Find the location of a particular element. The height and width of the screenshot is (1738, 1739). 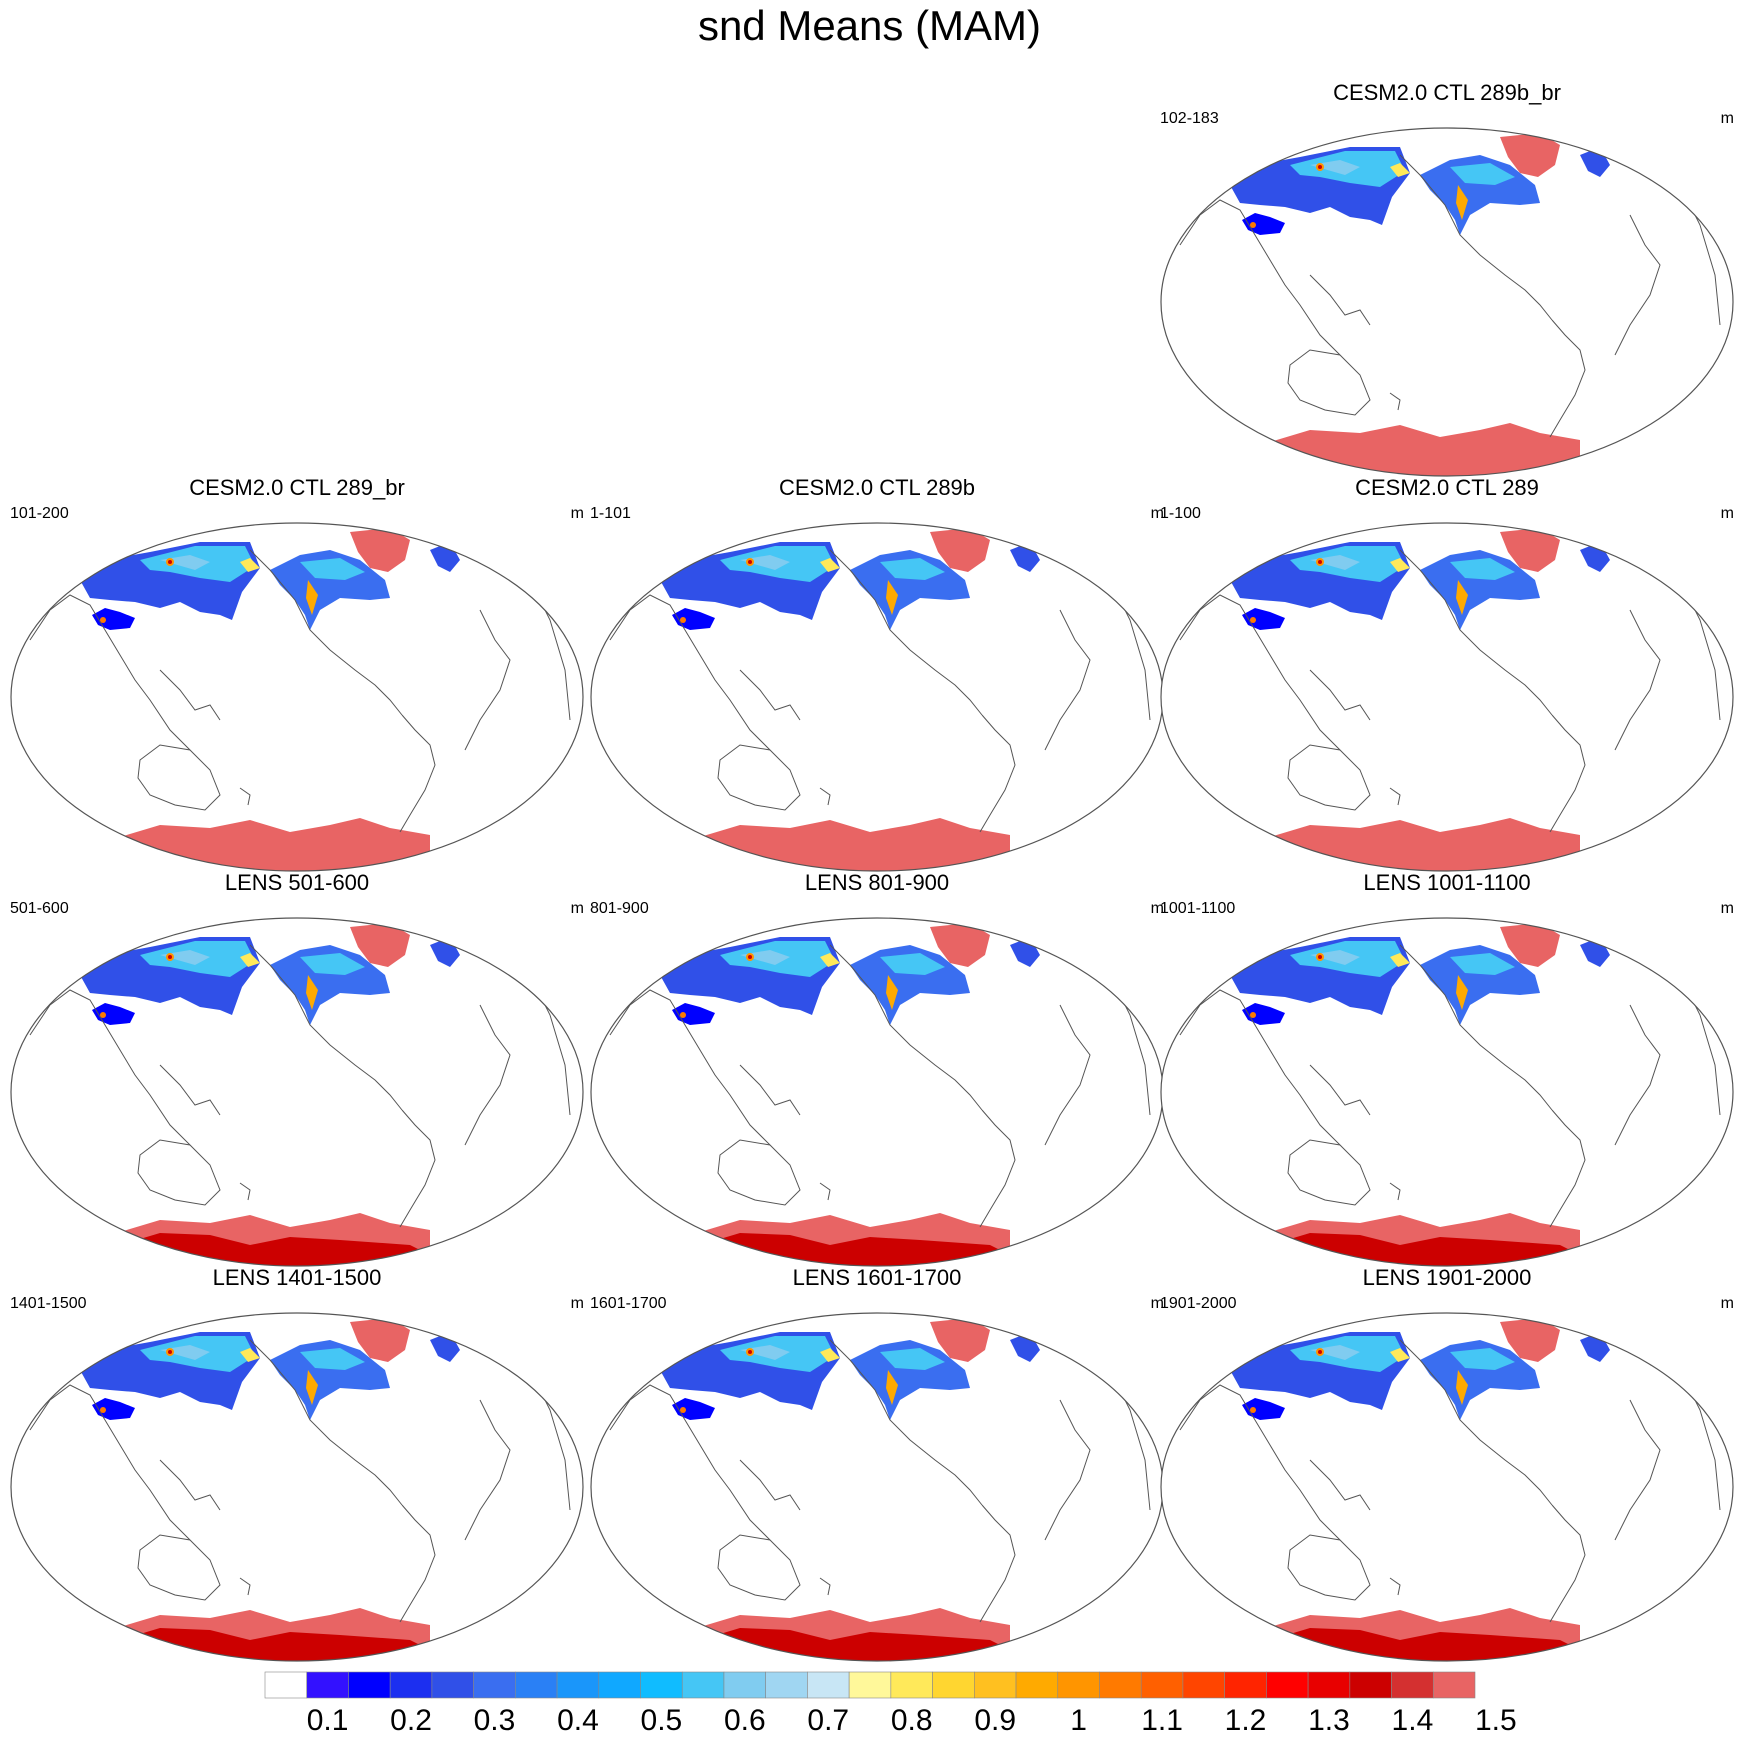

colorbar-tick-label: 1.2 is located at coordinates (1246, 1720).